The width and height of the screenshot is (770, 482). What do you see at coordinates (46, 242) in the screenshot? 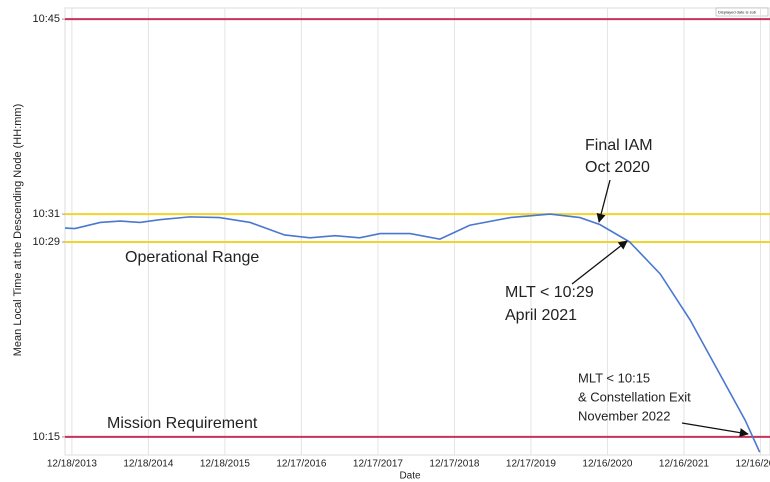
I see `y-tick-label: 10:29` at bounding box center [46, 242].